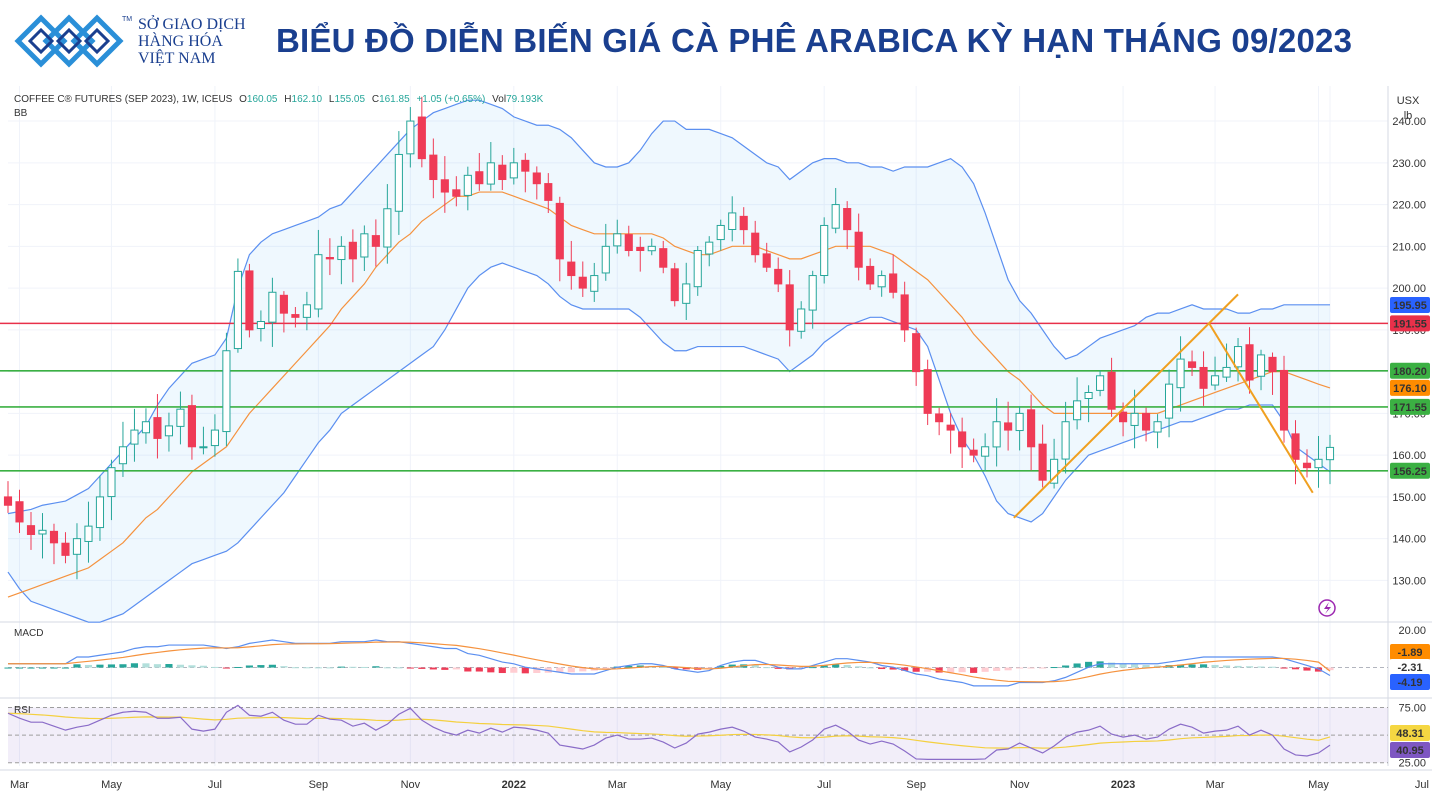 The image size is (1432, 795). What do you see at coordinates (525, 99) in the screenshot?
I see `volume-value: 79.193K` at bounding box center [525, 99].